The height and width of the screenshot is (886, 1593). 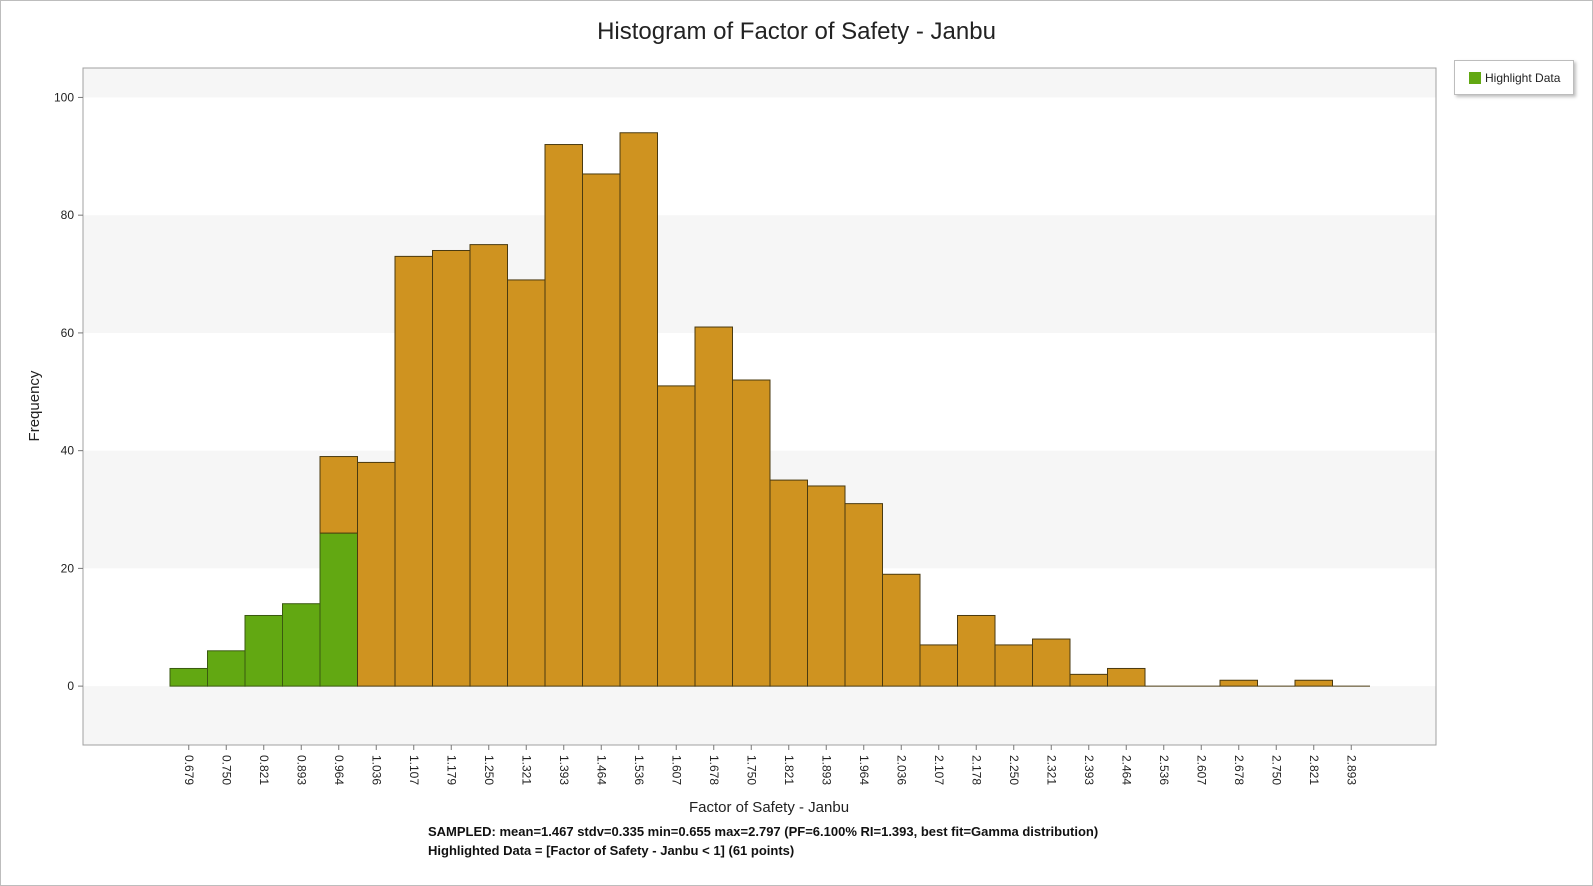 What do you see at coordinates (451, 770) in the screenshot?
I see `x-tick-label: 1.179` at bounding box center [451, 770].